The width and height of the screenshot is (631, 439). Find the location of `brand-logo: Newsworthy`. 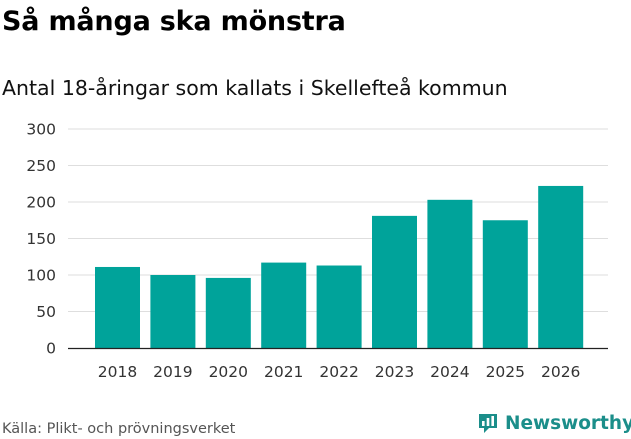

brand-logo: Newsworthy is located at coordinates (554, 423).